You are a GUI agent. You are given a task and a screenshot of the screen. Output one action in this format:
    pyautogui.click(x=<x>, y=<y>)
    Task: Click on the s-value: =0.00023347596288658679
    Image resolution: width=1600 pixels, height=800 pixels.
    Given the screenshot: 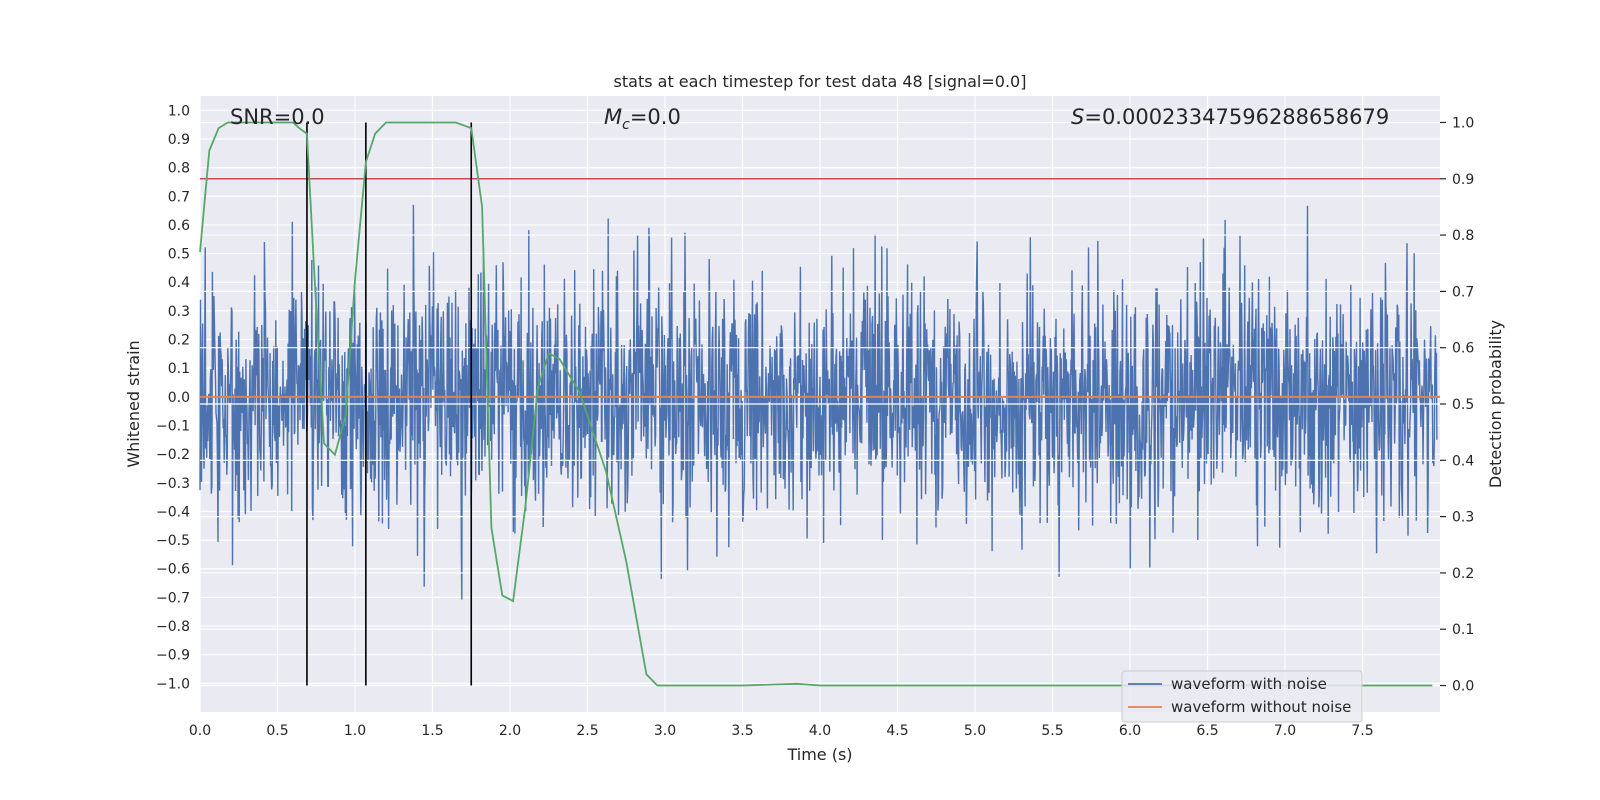 What is the action you would take?
    pyautogui.click(x=1236, y=117)
    